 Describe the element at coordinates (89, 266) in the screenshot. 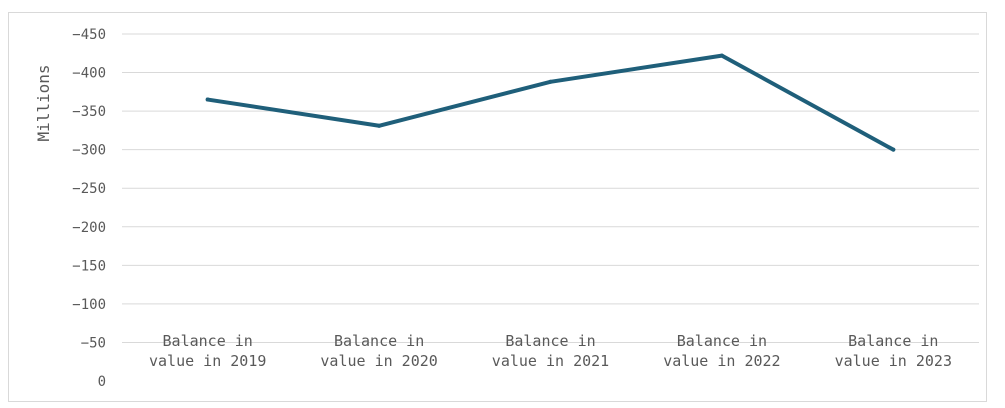

I see `y-tick-label: −150` at that location.